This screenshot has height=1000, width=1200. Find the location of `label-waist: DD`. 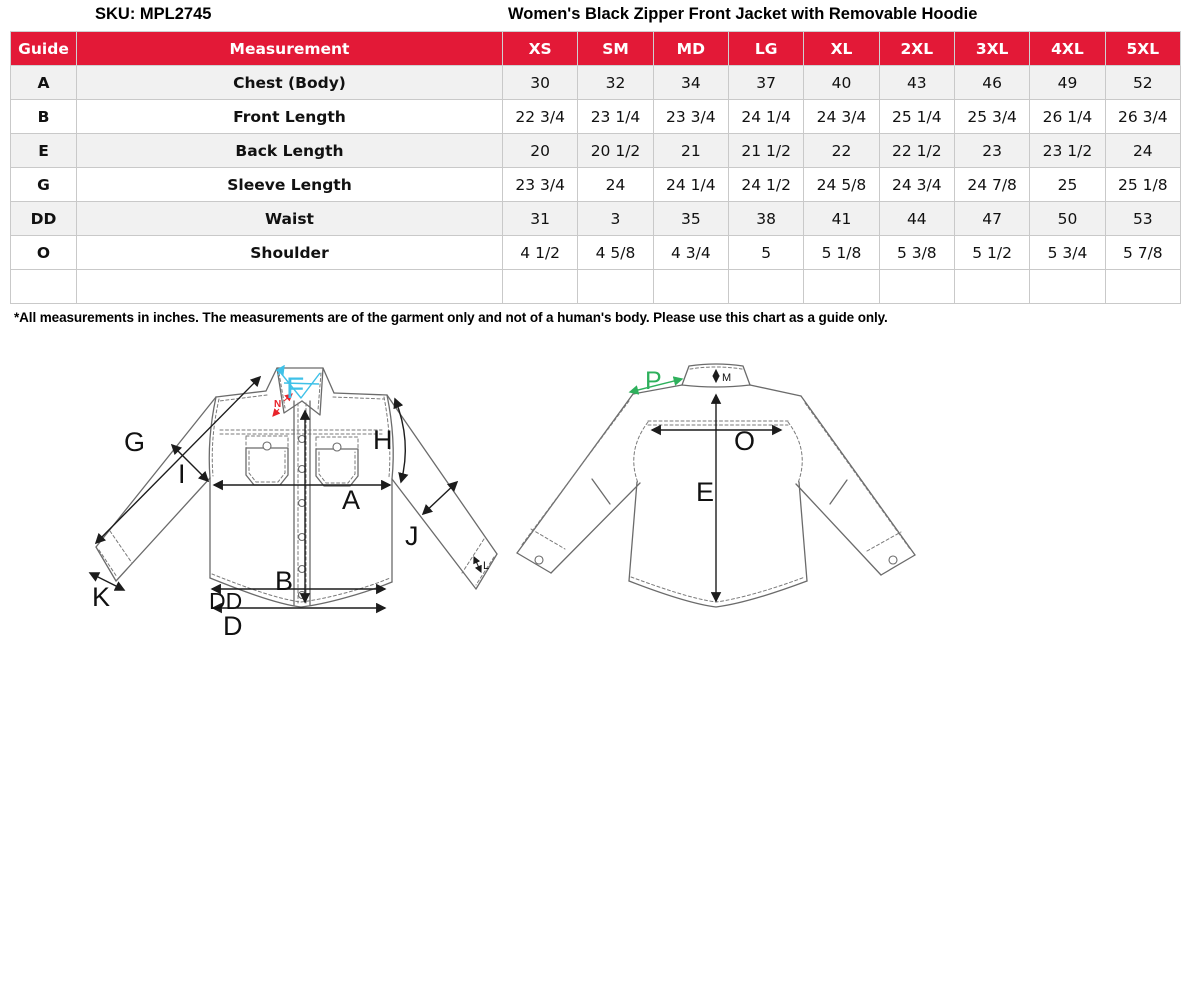

label-waist: DD is located at coordinates (225, 601).